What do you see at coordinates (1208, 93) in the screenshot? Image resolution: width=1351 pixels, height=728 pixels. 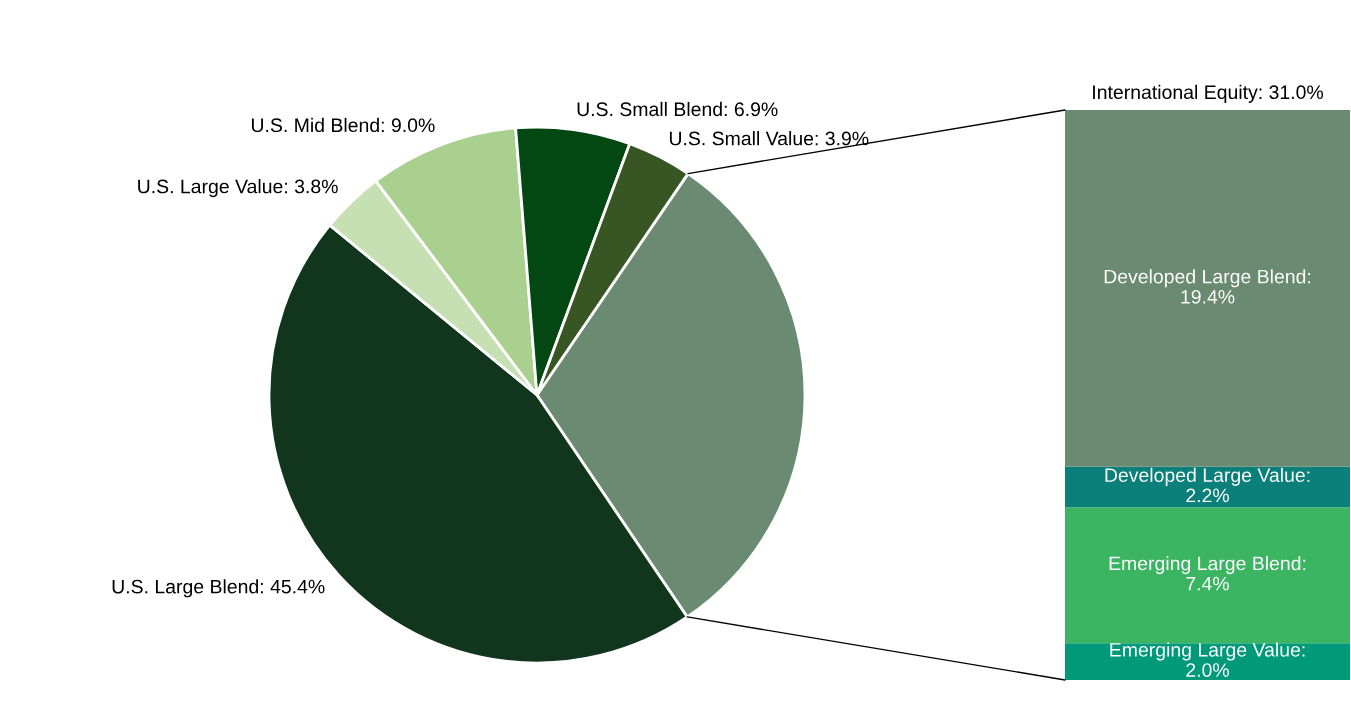 I see `chart-title: International Equity: 31.0%` at bounding box center [1208, 93].